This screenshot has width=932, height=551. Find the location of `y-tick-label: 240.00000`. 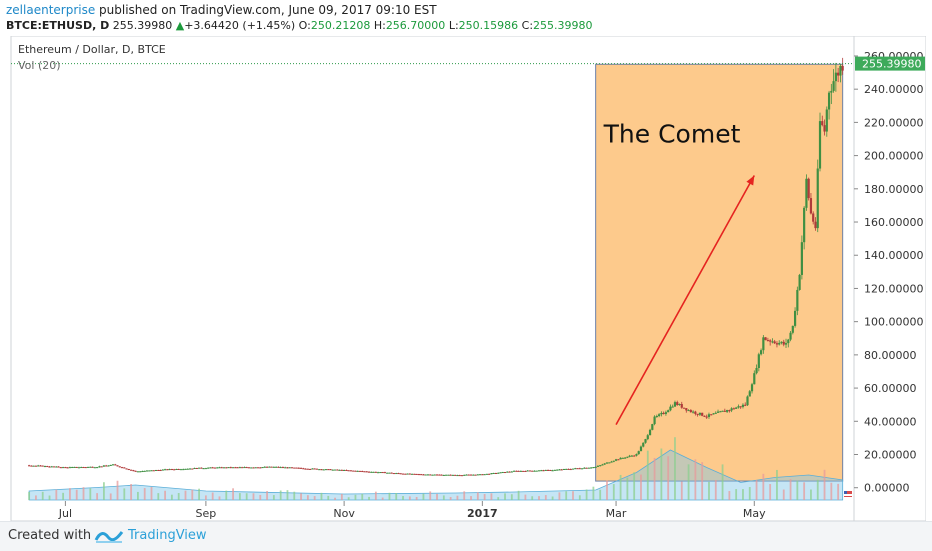

y-tick-label: 240.00000 is located at coordinates (894, 89).